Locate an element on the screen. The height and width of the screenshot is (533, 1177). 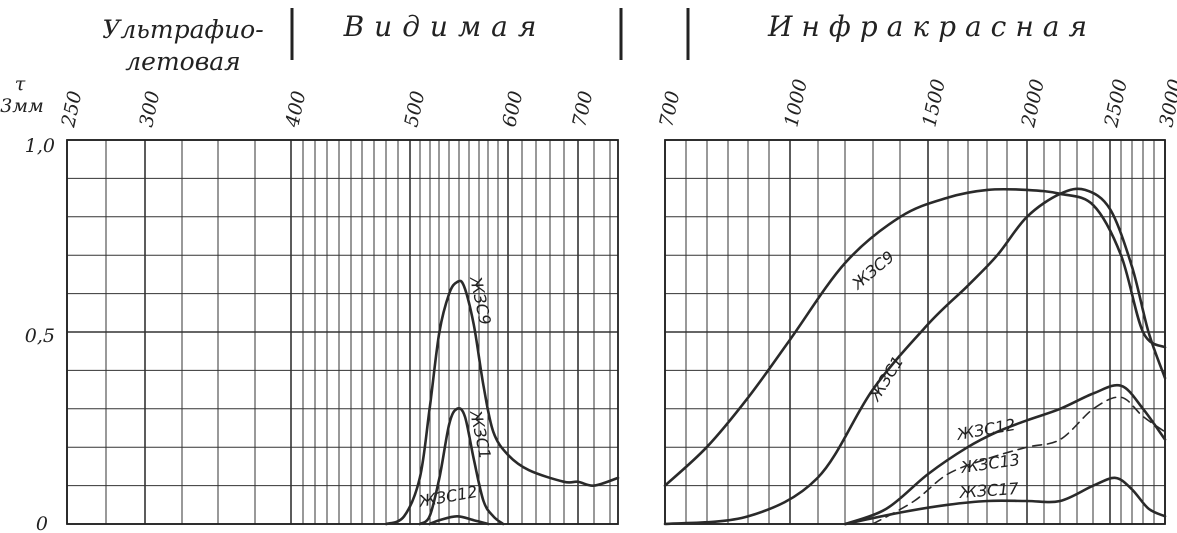
y-tick-label-half: 0,5 is located at coordinates (40, 336).